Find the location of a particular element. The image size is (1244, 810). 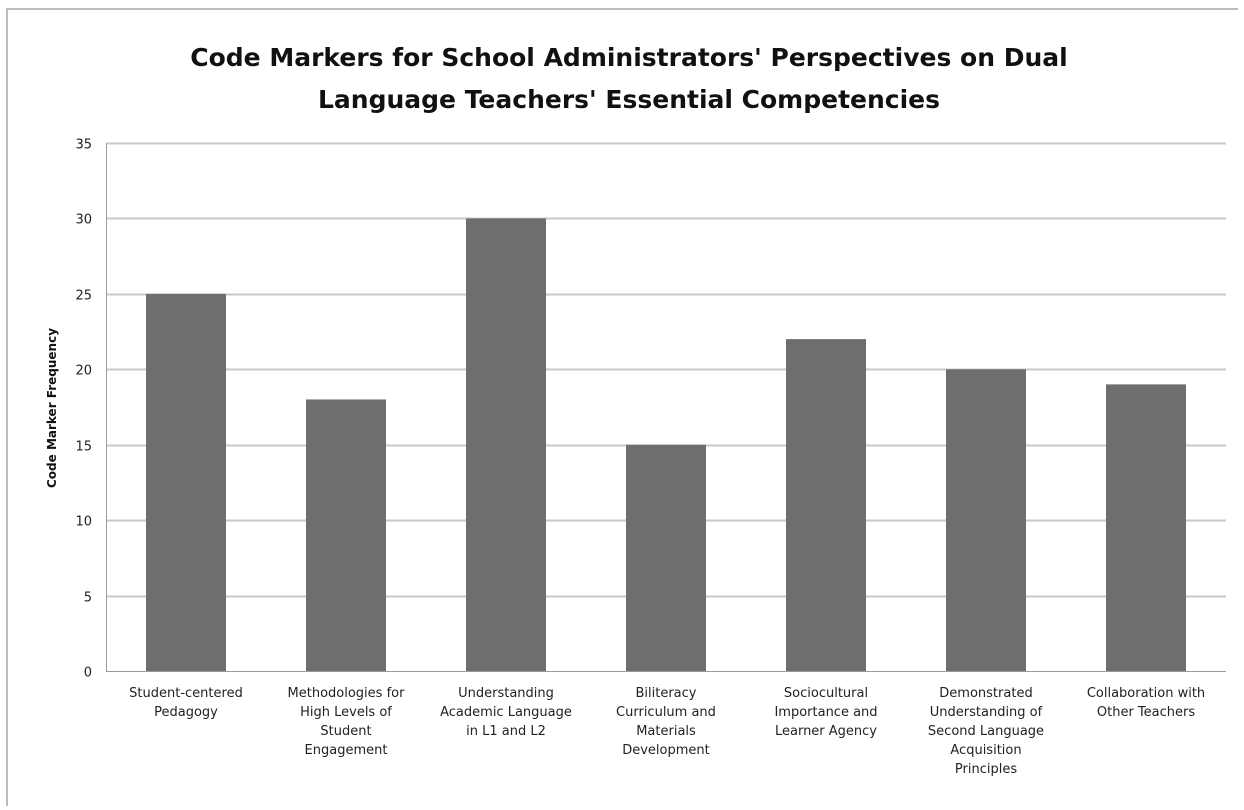

x-category-label: Student is located at coordinates (345, 731).